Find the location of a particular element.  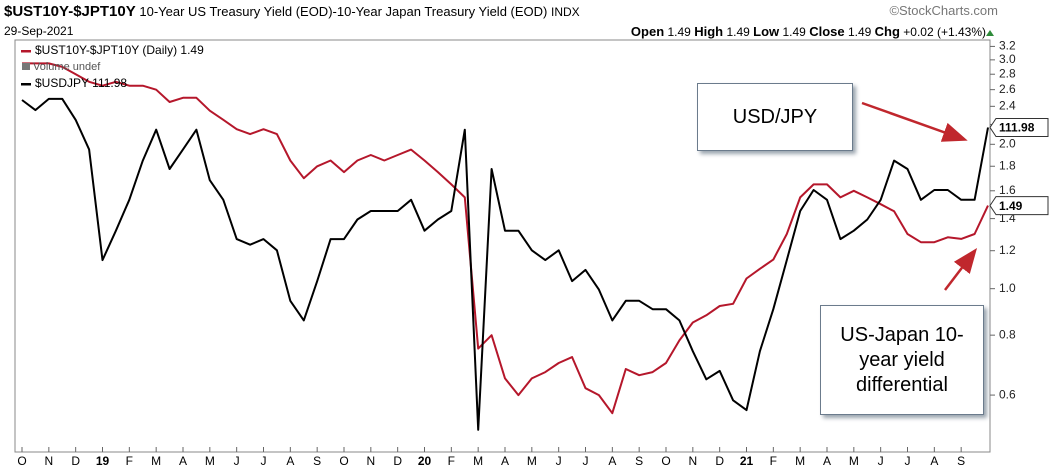

quote-value: +0.02 (+1.43%) is located at coordinates (944, 32).